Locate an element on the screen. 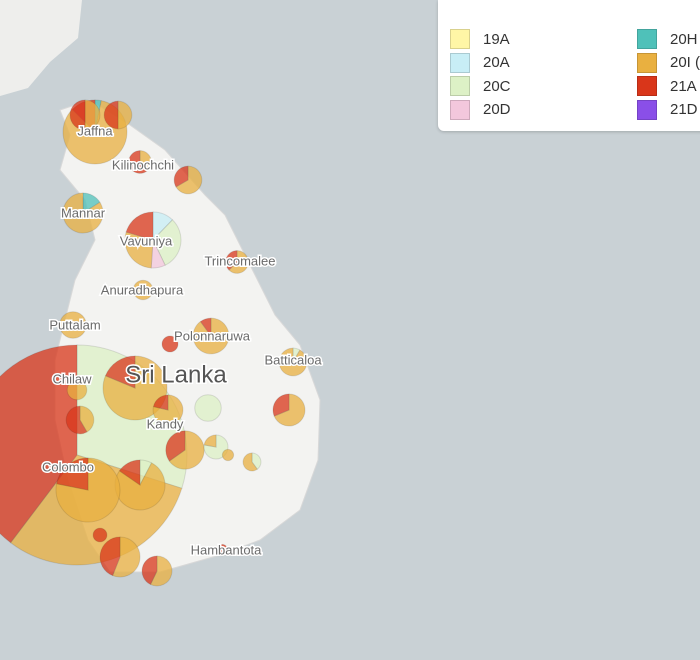 The width and height of the screenshot is (700, 660). india-land is located at coordinates (41, 48).